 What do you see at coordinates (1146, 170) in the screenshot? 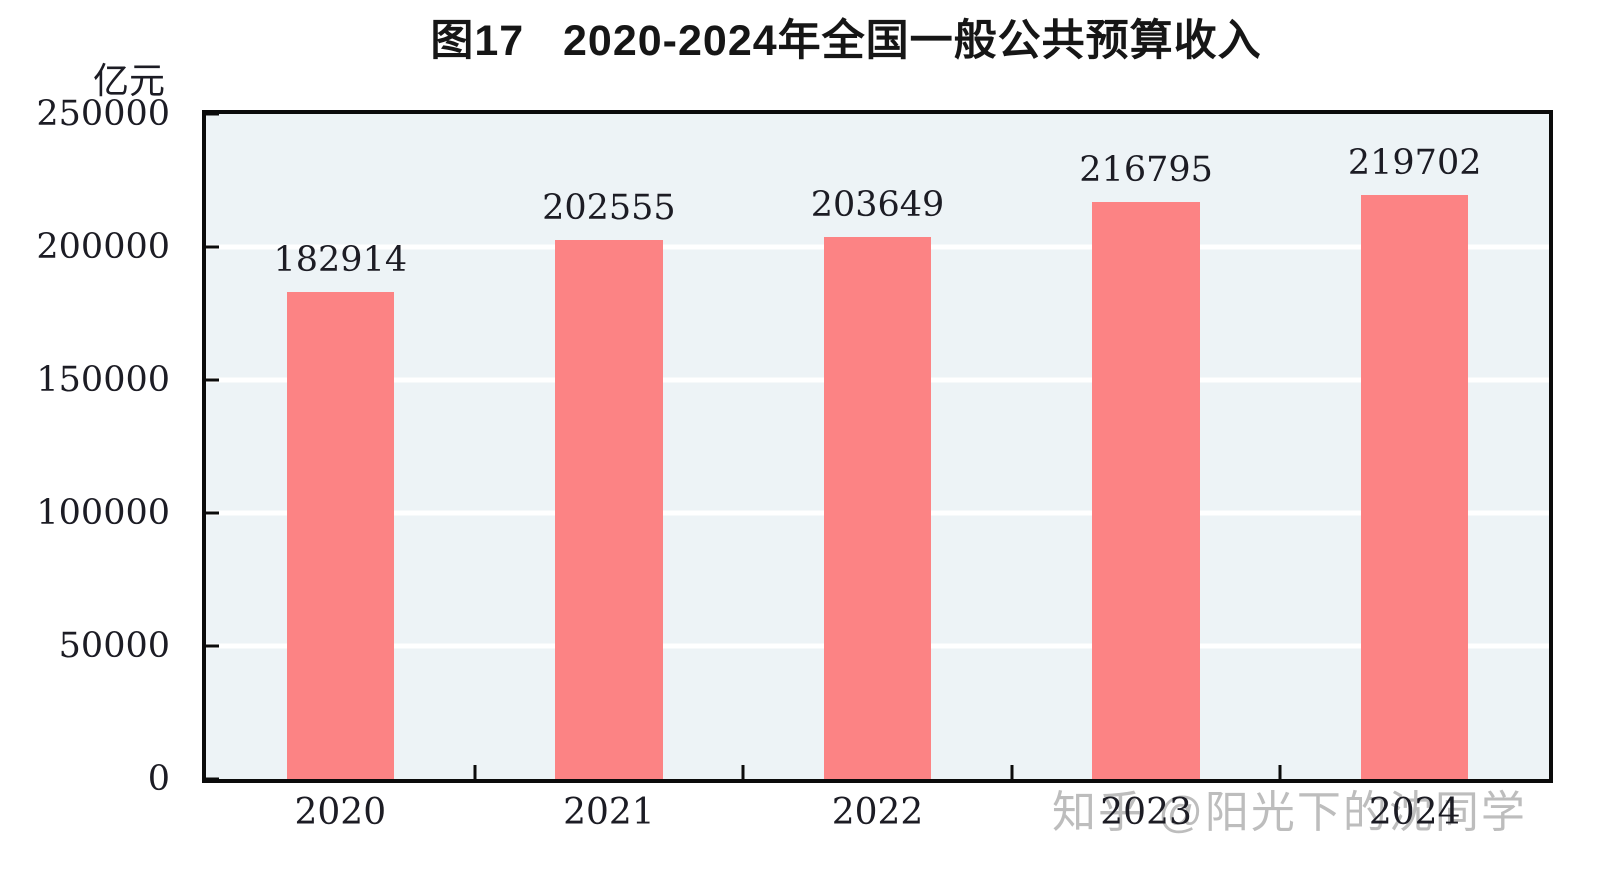
I see `bar-value-label: 216795` at bounding box center [1146, 170].